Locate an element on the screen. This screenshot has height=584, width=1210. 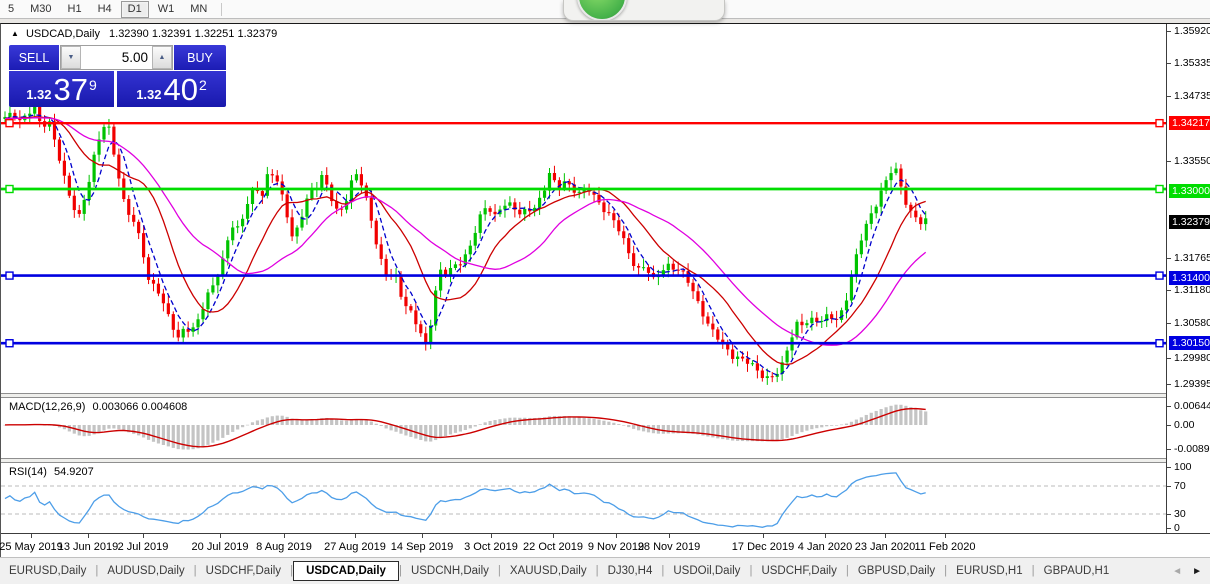
tab-xauusd-daily: XAUUSD,Daily is located at coordinates (548, 571).